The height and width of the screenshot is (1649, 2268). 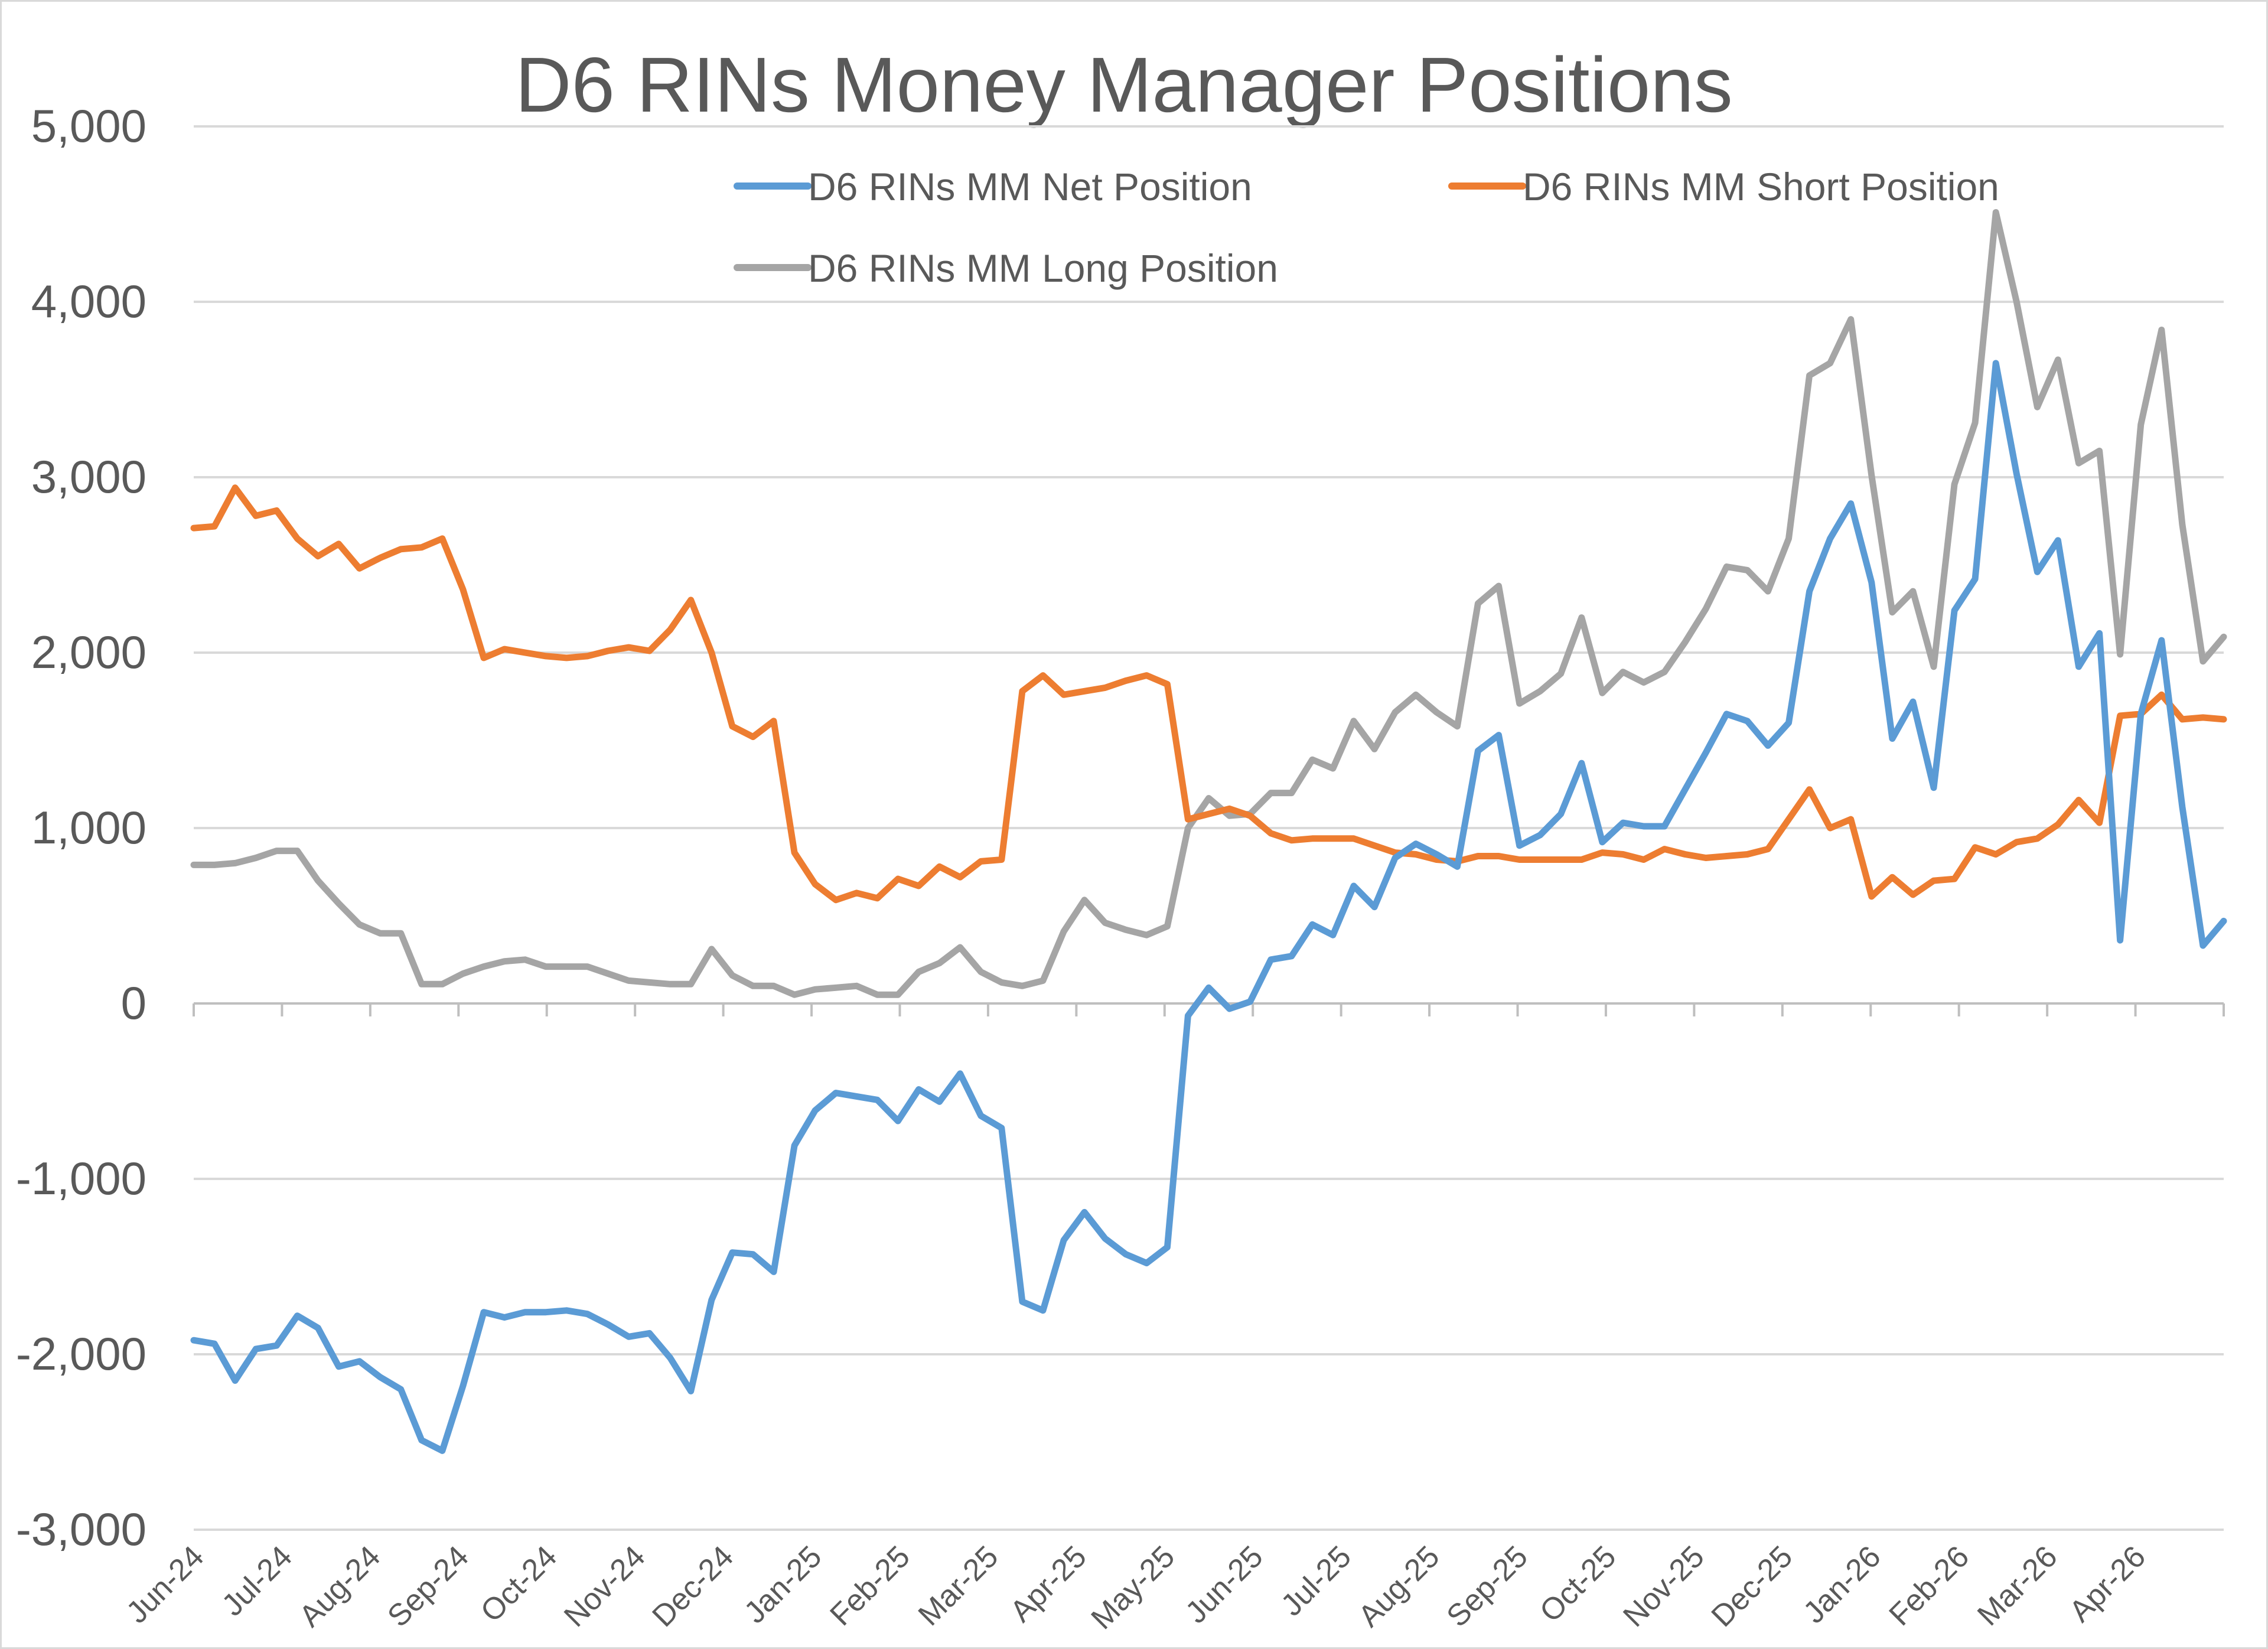 What do you see at coordinates (1043, 268) in the screenshot?
I see `legend-label: D6 RINs MM Long Position` at bounding box center [1043, 268].